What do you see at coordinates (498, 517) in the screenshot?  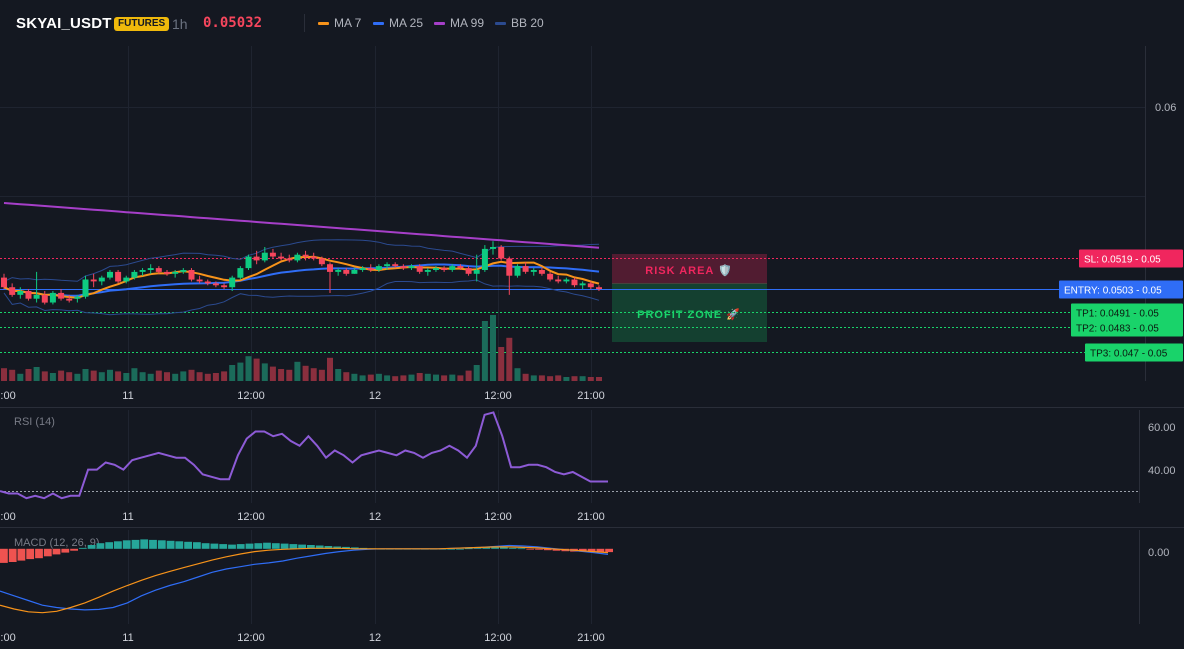 I see `time-label: 12:00` at bounding box center [498, 517].